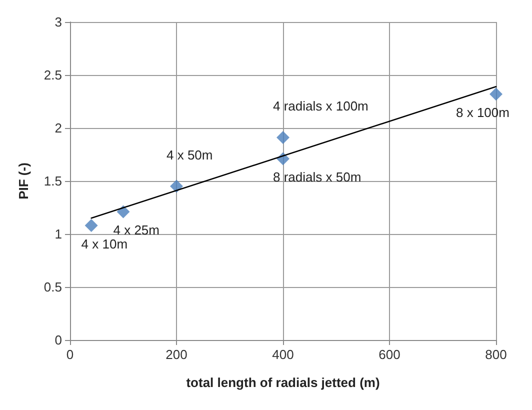  What do you see at coordinates (189, 154) in the screenshot?
I see `annotation: 4 x 50m` at bounding box center [189, 154].